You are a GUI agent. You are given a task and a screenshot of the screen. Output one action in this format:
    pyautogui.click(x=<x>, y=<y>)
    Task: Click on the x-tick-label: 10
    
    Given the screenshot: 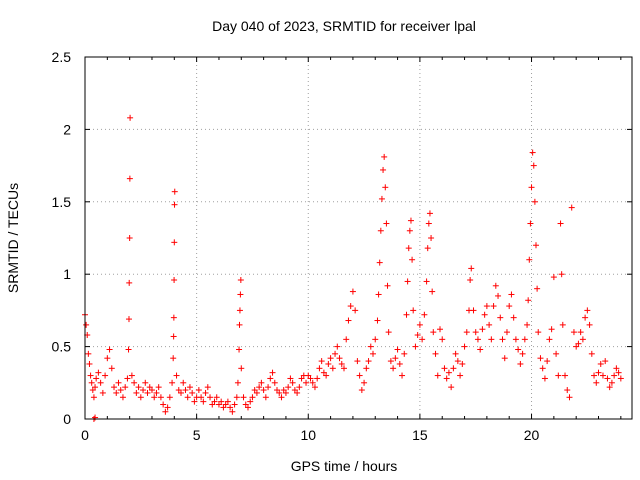 What is the action you would take?
    pyautogui.click(x=308, y=435)
    